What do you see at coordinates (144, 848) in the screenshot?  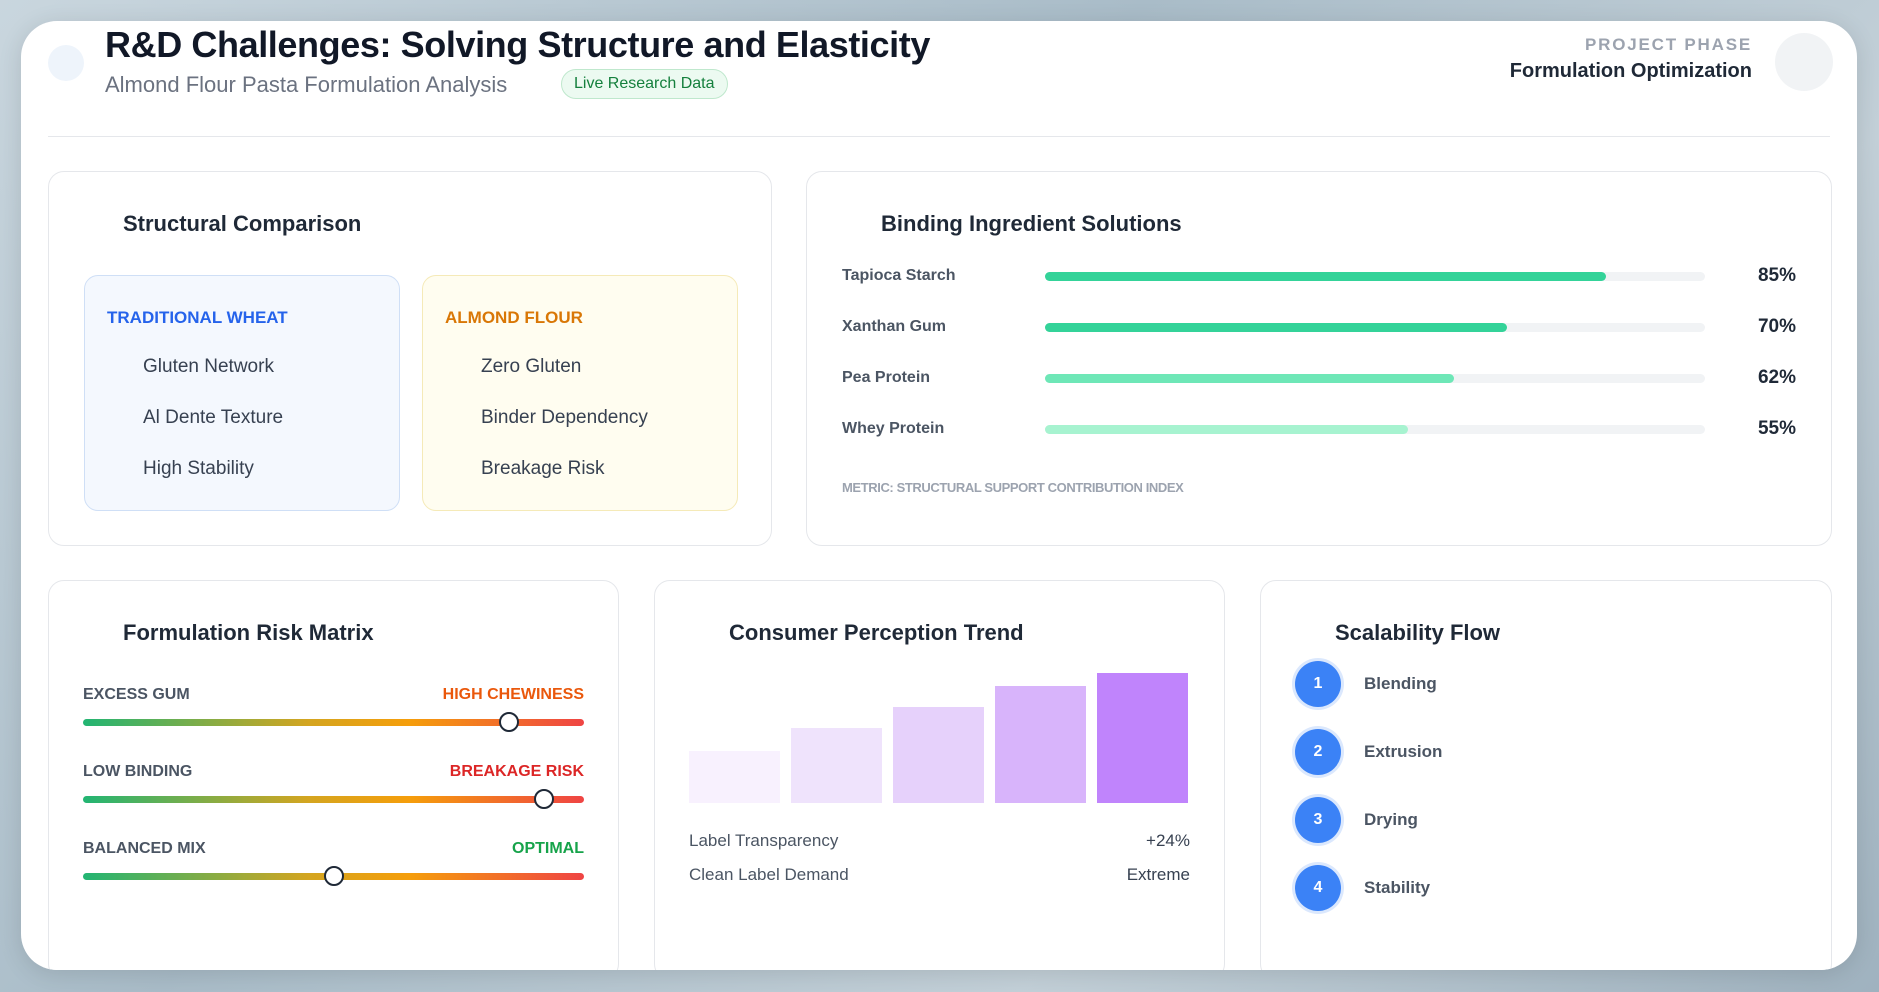 I see `risk-left-label: BALANCED MIX` at bounding box center [144, 848].